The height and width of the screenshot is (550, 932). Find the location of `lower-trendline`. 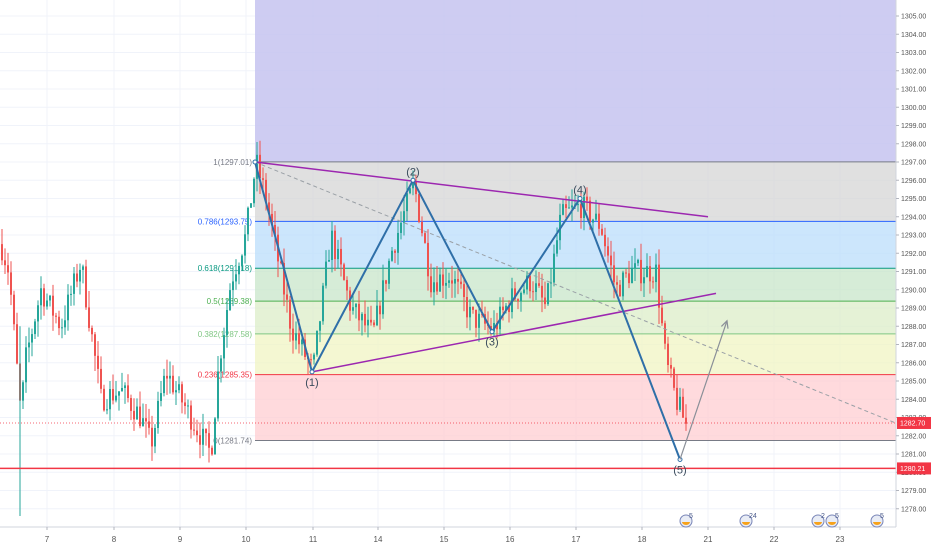

lower-trendline is located at coordinates (514, 332).